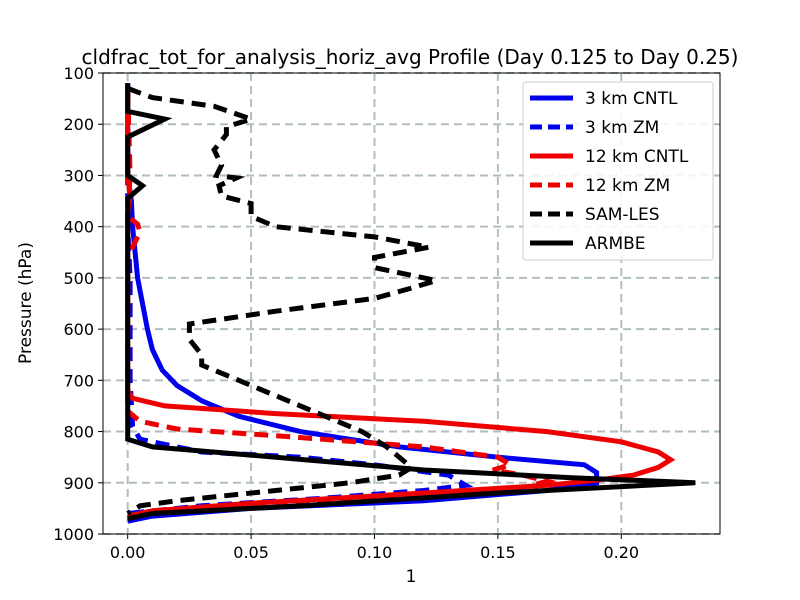  What do you see at coordinates (78, 278) in the screenshot?
I see `y-tick-label: 500` at bounding box center [78, 278].